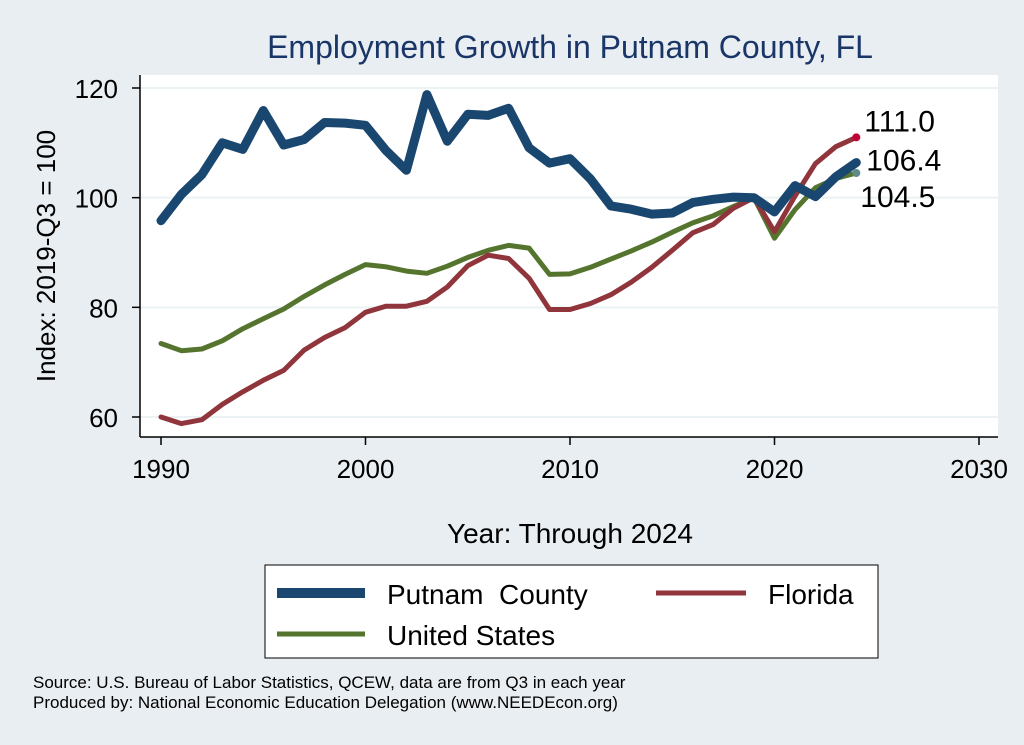 The height and width of the screenshot is (745, 1024). Describe the element at coordinates (487, 594) in the screenshot. I see `legend-label-putnam: Putnam County` at that location.